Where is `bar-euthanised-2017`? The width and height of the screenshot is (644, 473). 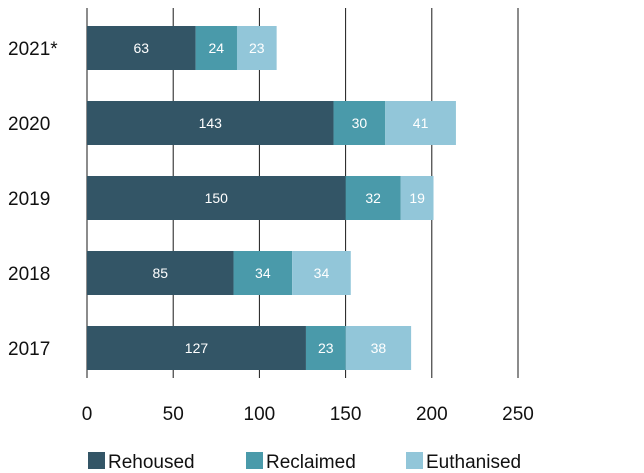
bar-euthanised-2017 is located at coordinates (378, 348).